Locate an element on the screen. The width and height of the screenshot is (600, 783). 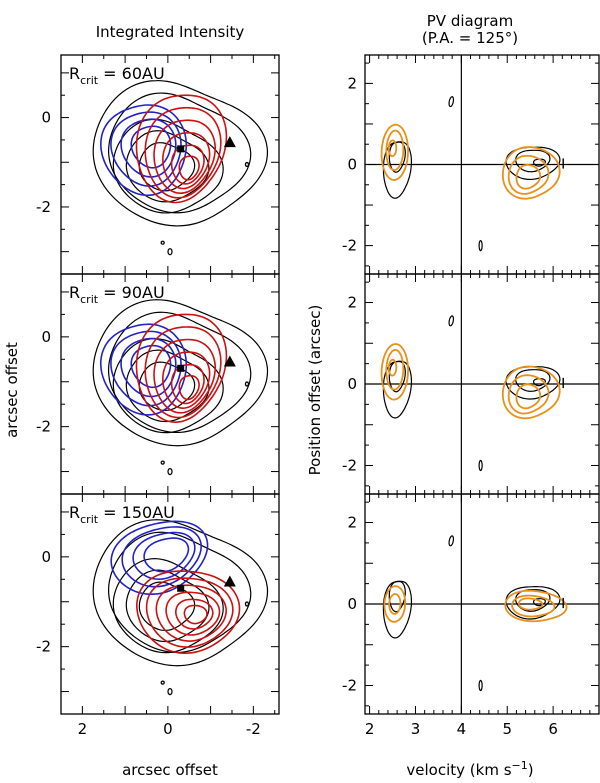
pv-panel-1: 2 0 -2 is located at coordinates (471, 164).